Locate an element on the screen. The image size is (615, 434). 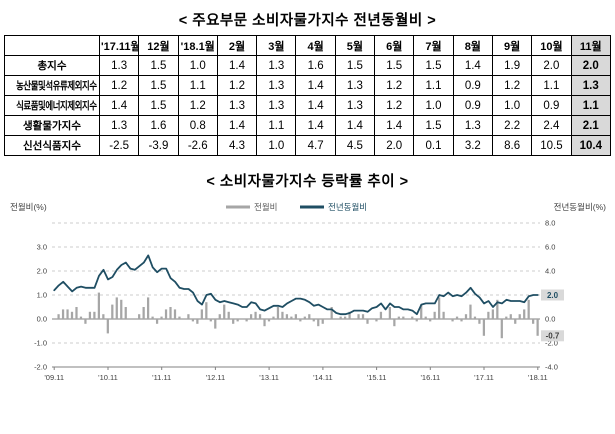
row-label: 식료품및에너지제외지수 is located at coordinates (52, 105).